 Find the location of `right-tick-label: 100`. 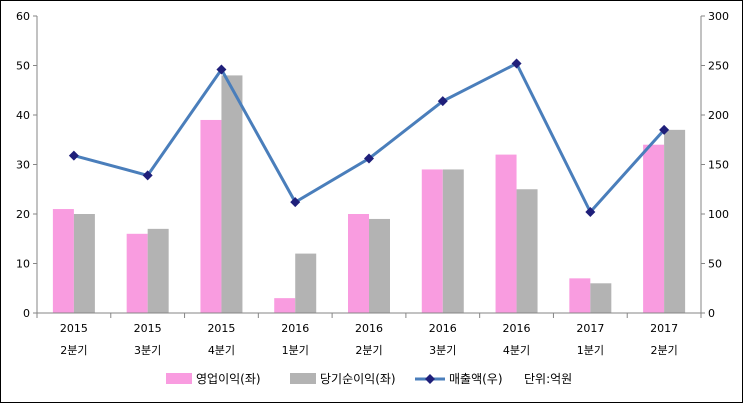

right-tick-label: 100 is located at coordinates (718, 214).